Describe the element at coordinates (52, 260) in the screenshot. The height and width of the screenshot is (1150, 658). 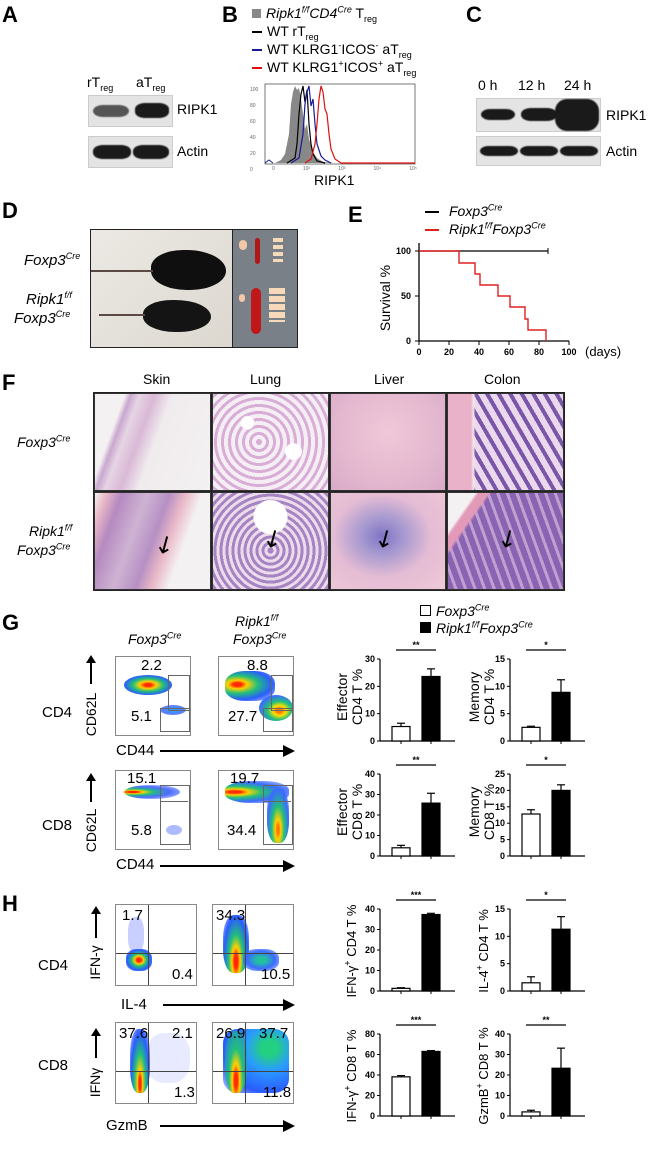
I see `genotype-label-control: Foxp3Cre` at that location.